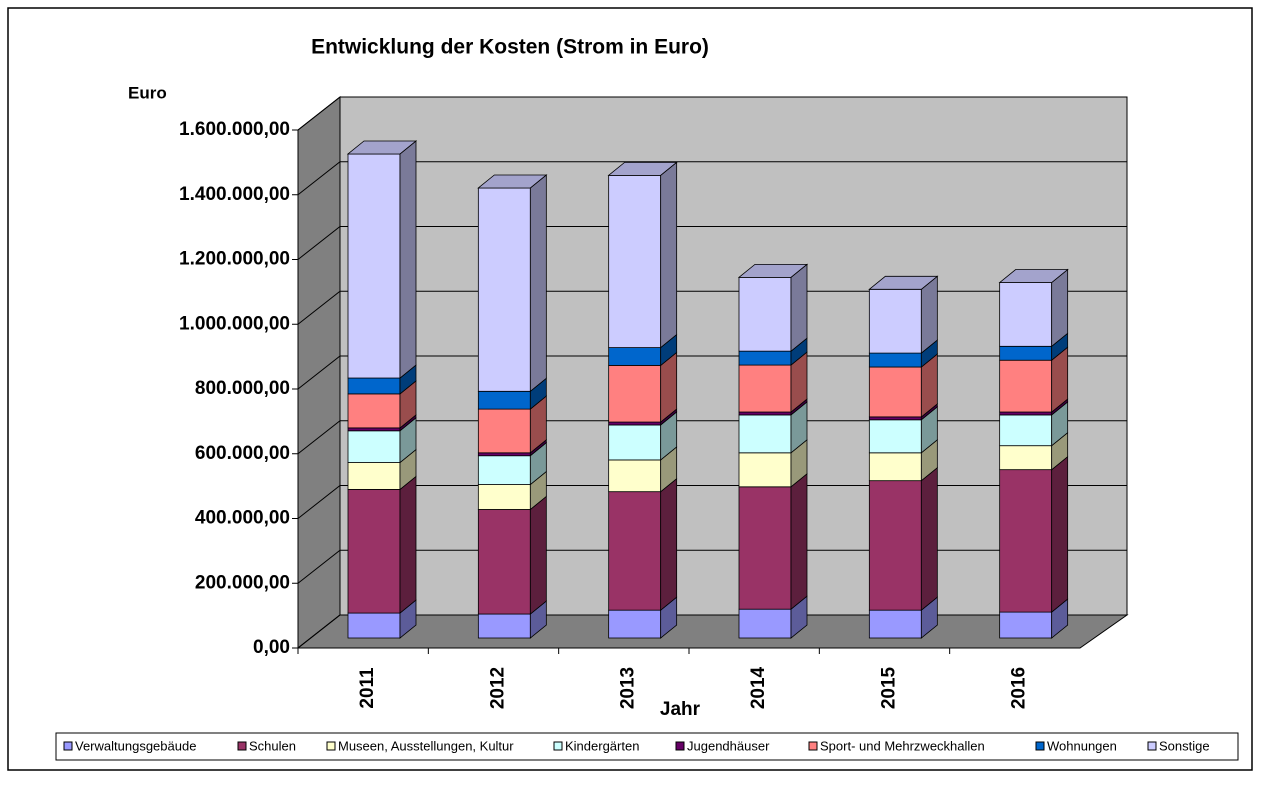 The height and width of the screenshot is (785, 1261). What do you see at coordinates (242, 582) in the screenshot?
I see `y-tick-label: 200.000,00` at bounding box center [242, 582].